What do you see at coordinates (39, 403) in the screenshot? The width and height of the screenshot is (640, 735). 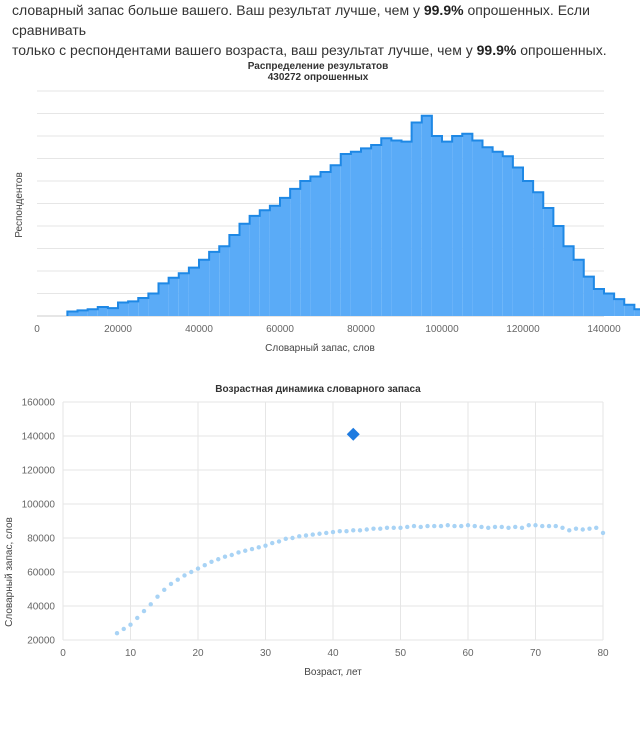 I see `y-tick-label: 160000` at bounding box center [39, 403].